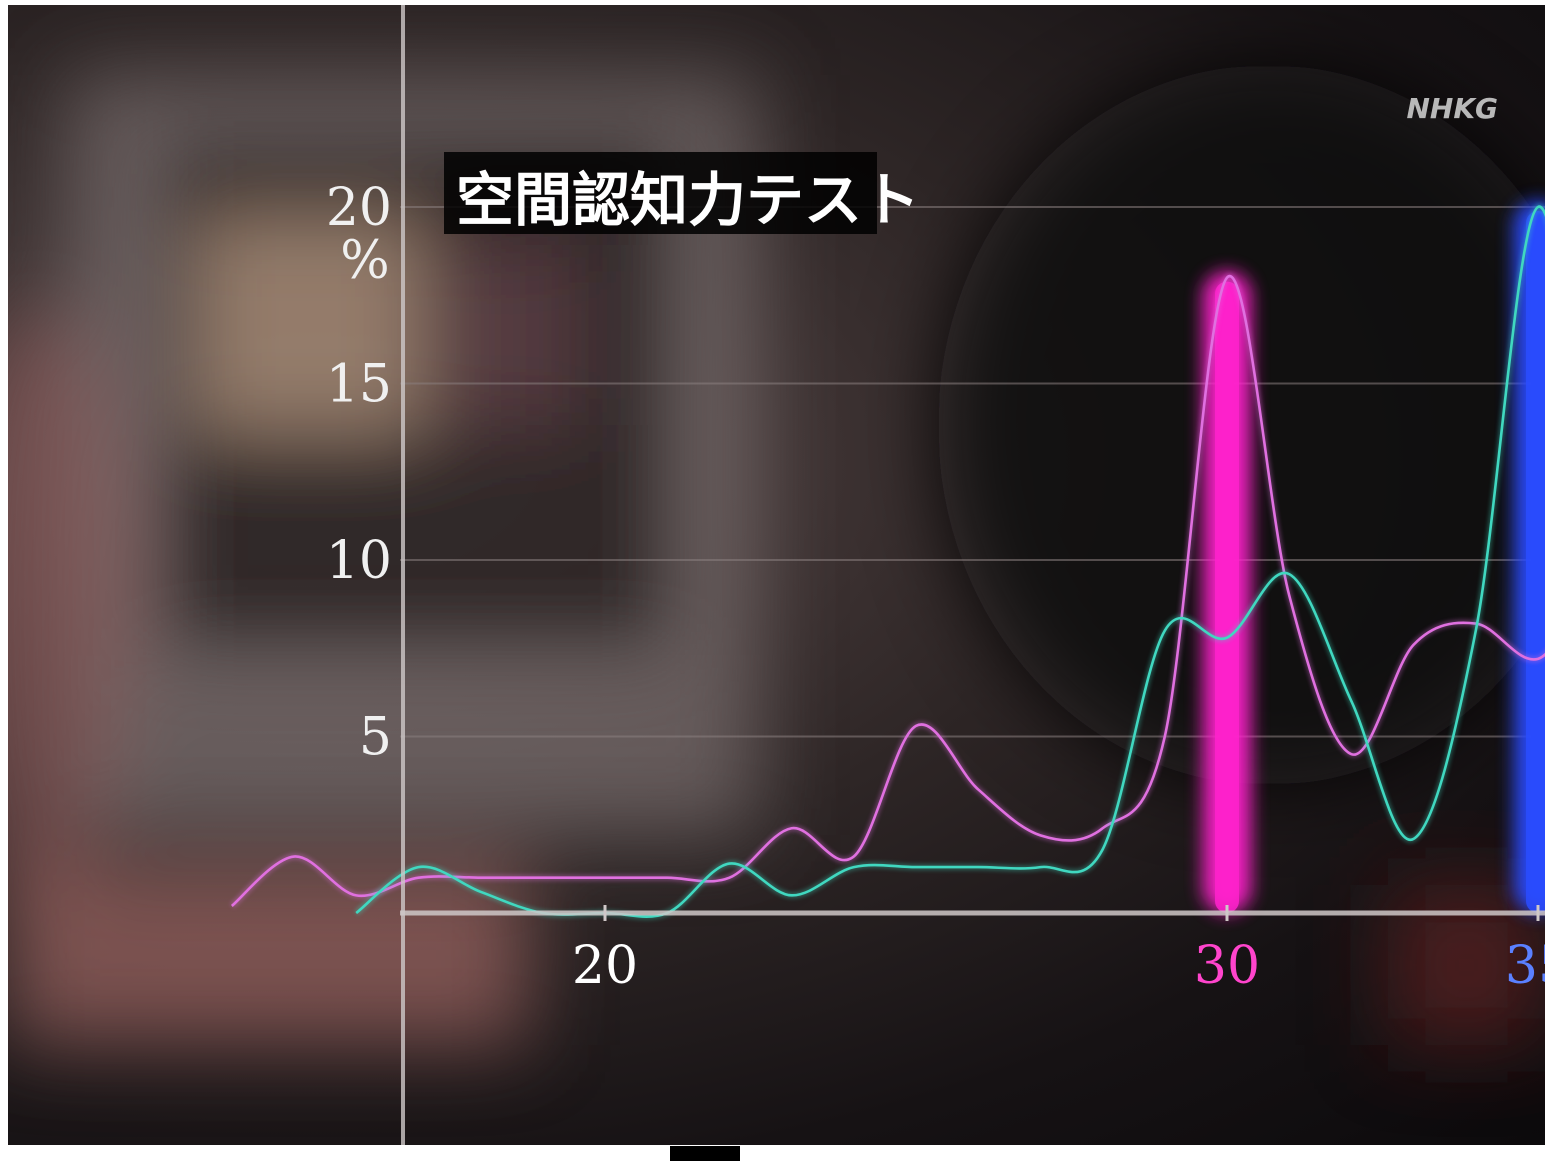 This screenshot has width=1551, height=1161. What do you see at coordinates (1058, 950) in the screenshot?
I see `x-axis-ticks: 20303540点` at bounding box center [1058, 950].